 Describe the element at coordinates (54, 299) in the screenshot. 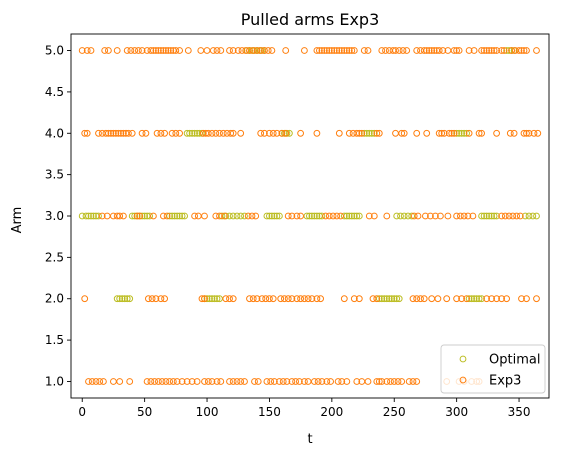

I see `y-tick-label: 2.0` at that location.